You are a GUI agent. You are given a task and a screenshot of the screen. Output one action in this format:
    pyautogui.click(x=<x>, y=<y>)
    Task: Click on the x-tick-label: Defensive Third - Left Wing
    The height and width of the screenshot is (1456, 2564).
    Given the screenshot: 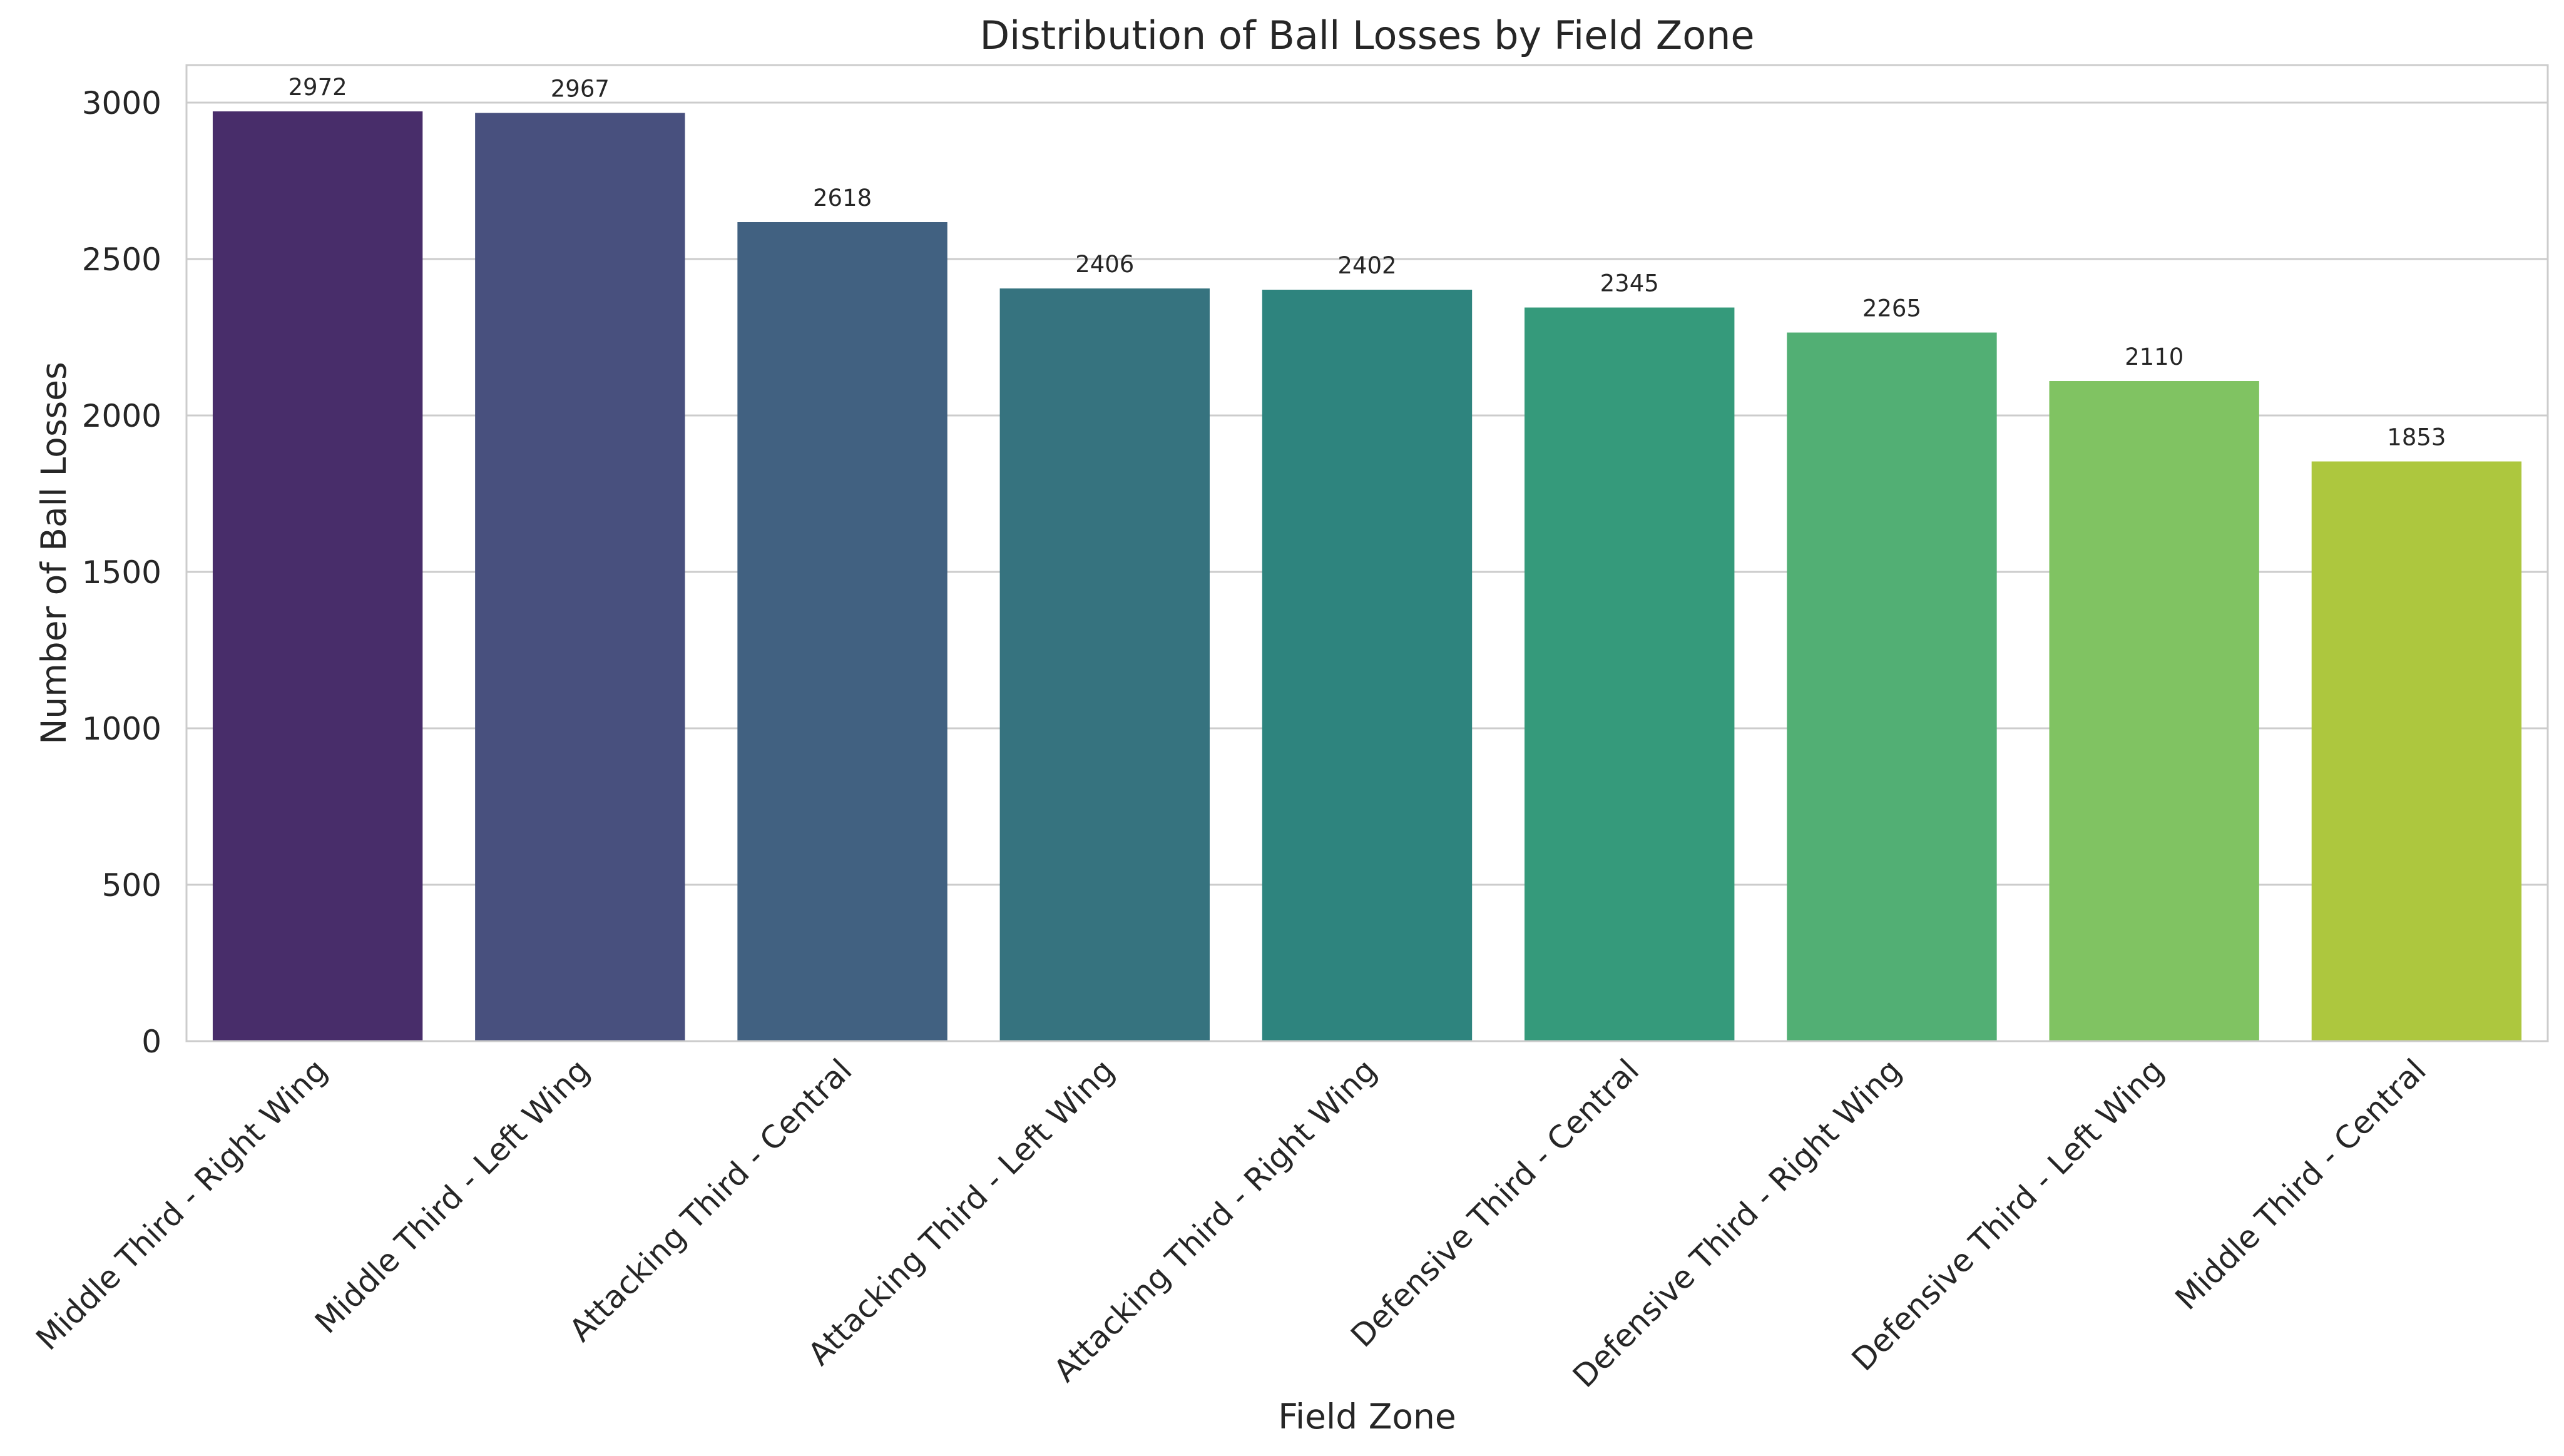 What is the action you would take?
    pyautogui.click(x=2008, y=1215)
    